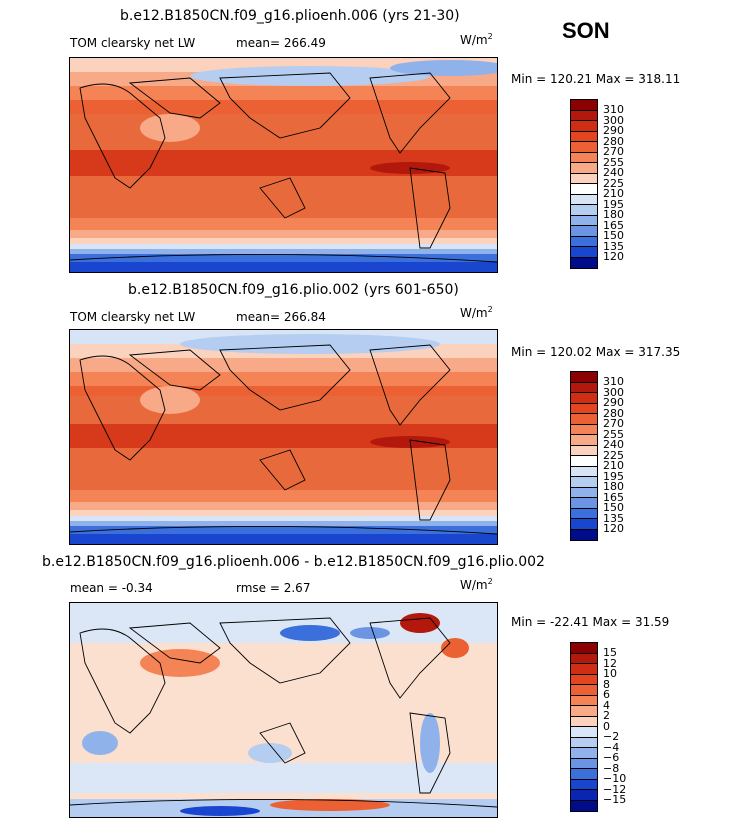 The height and width of the screenshot is (826, 733). What do you see at coordinates (281, 317) in the screenshot?
I see `panel-2-mean-label: mean= 266.84` at bounding box center [281, 317].